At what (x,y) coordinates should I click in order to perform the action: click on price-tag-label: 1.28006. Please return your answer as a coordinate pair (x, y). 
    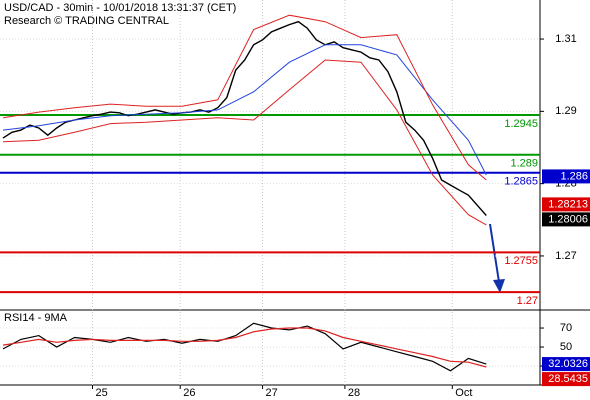
    Looking at the image, I should click on (568, 219).